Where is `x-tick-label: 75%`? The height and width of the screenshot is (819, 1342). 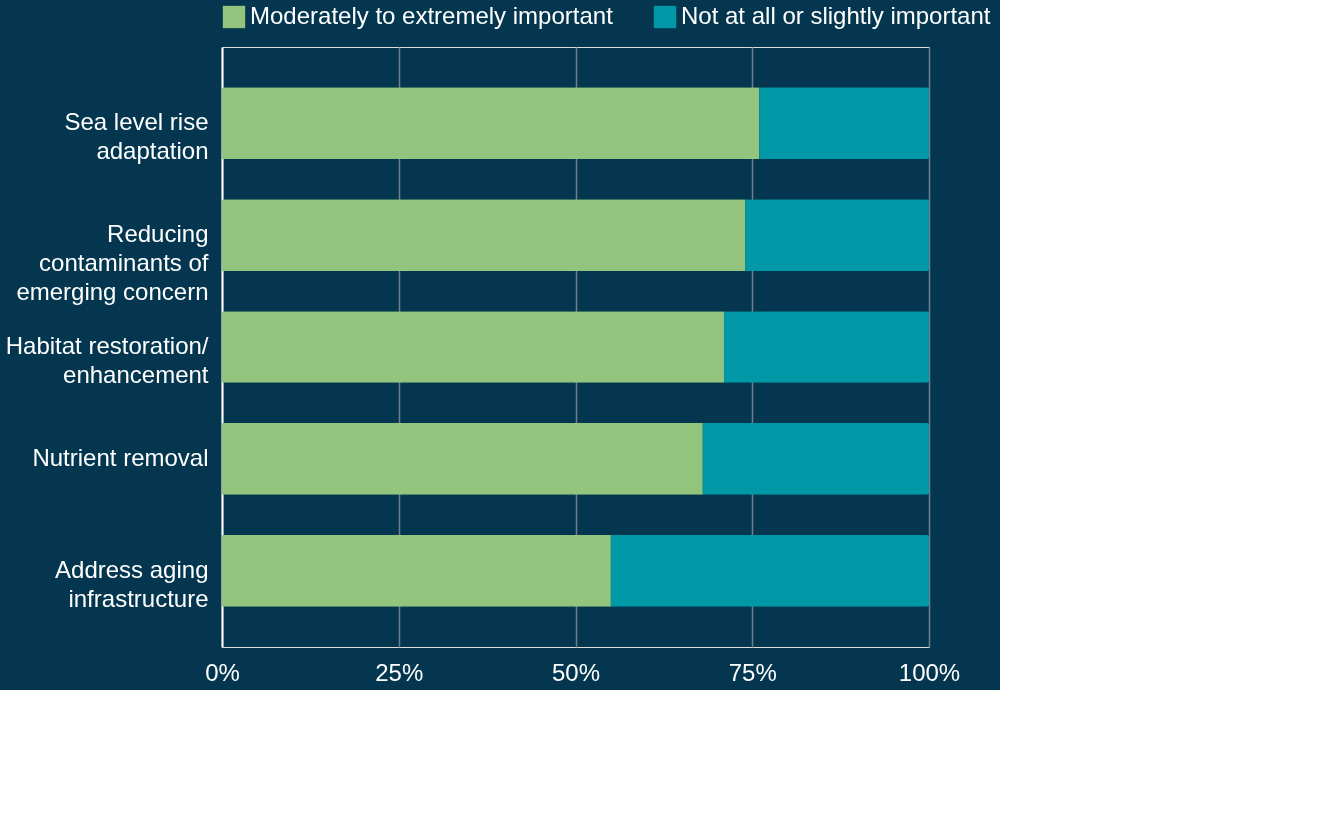 x-tick-label: 75% is located at coordinates (752, 672).